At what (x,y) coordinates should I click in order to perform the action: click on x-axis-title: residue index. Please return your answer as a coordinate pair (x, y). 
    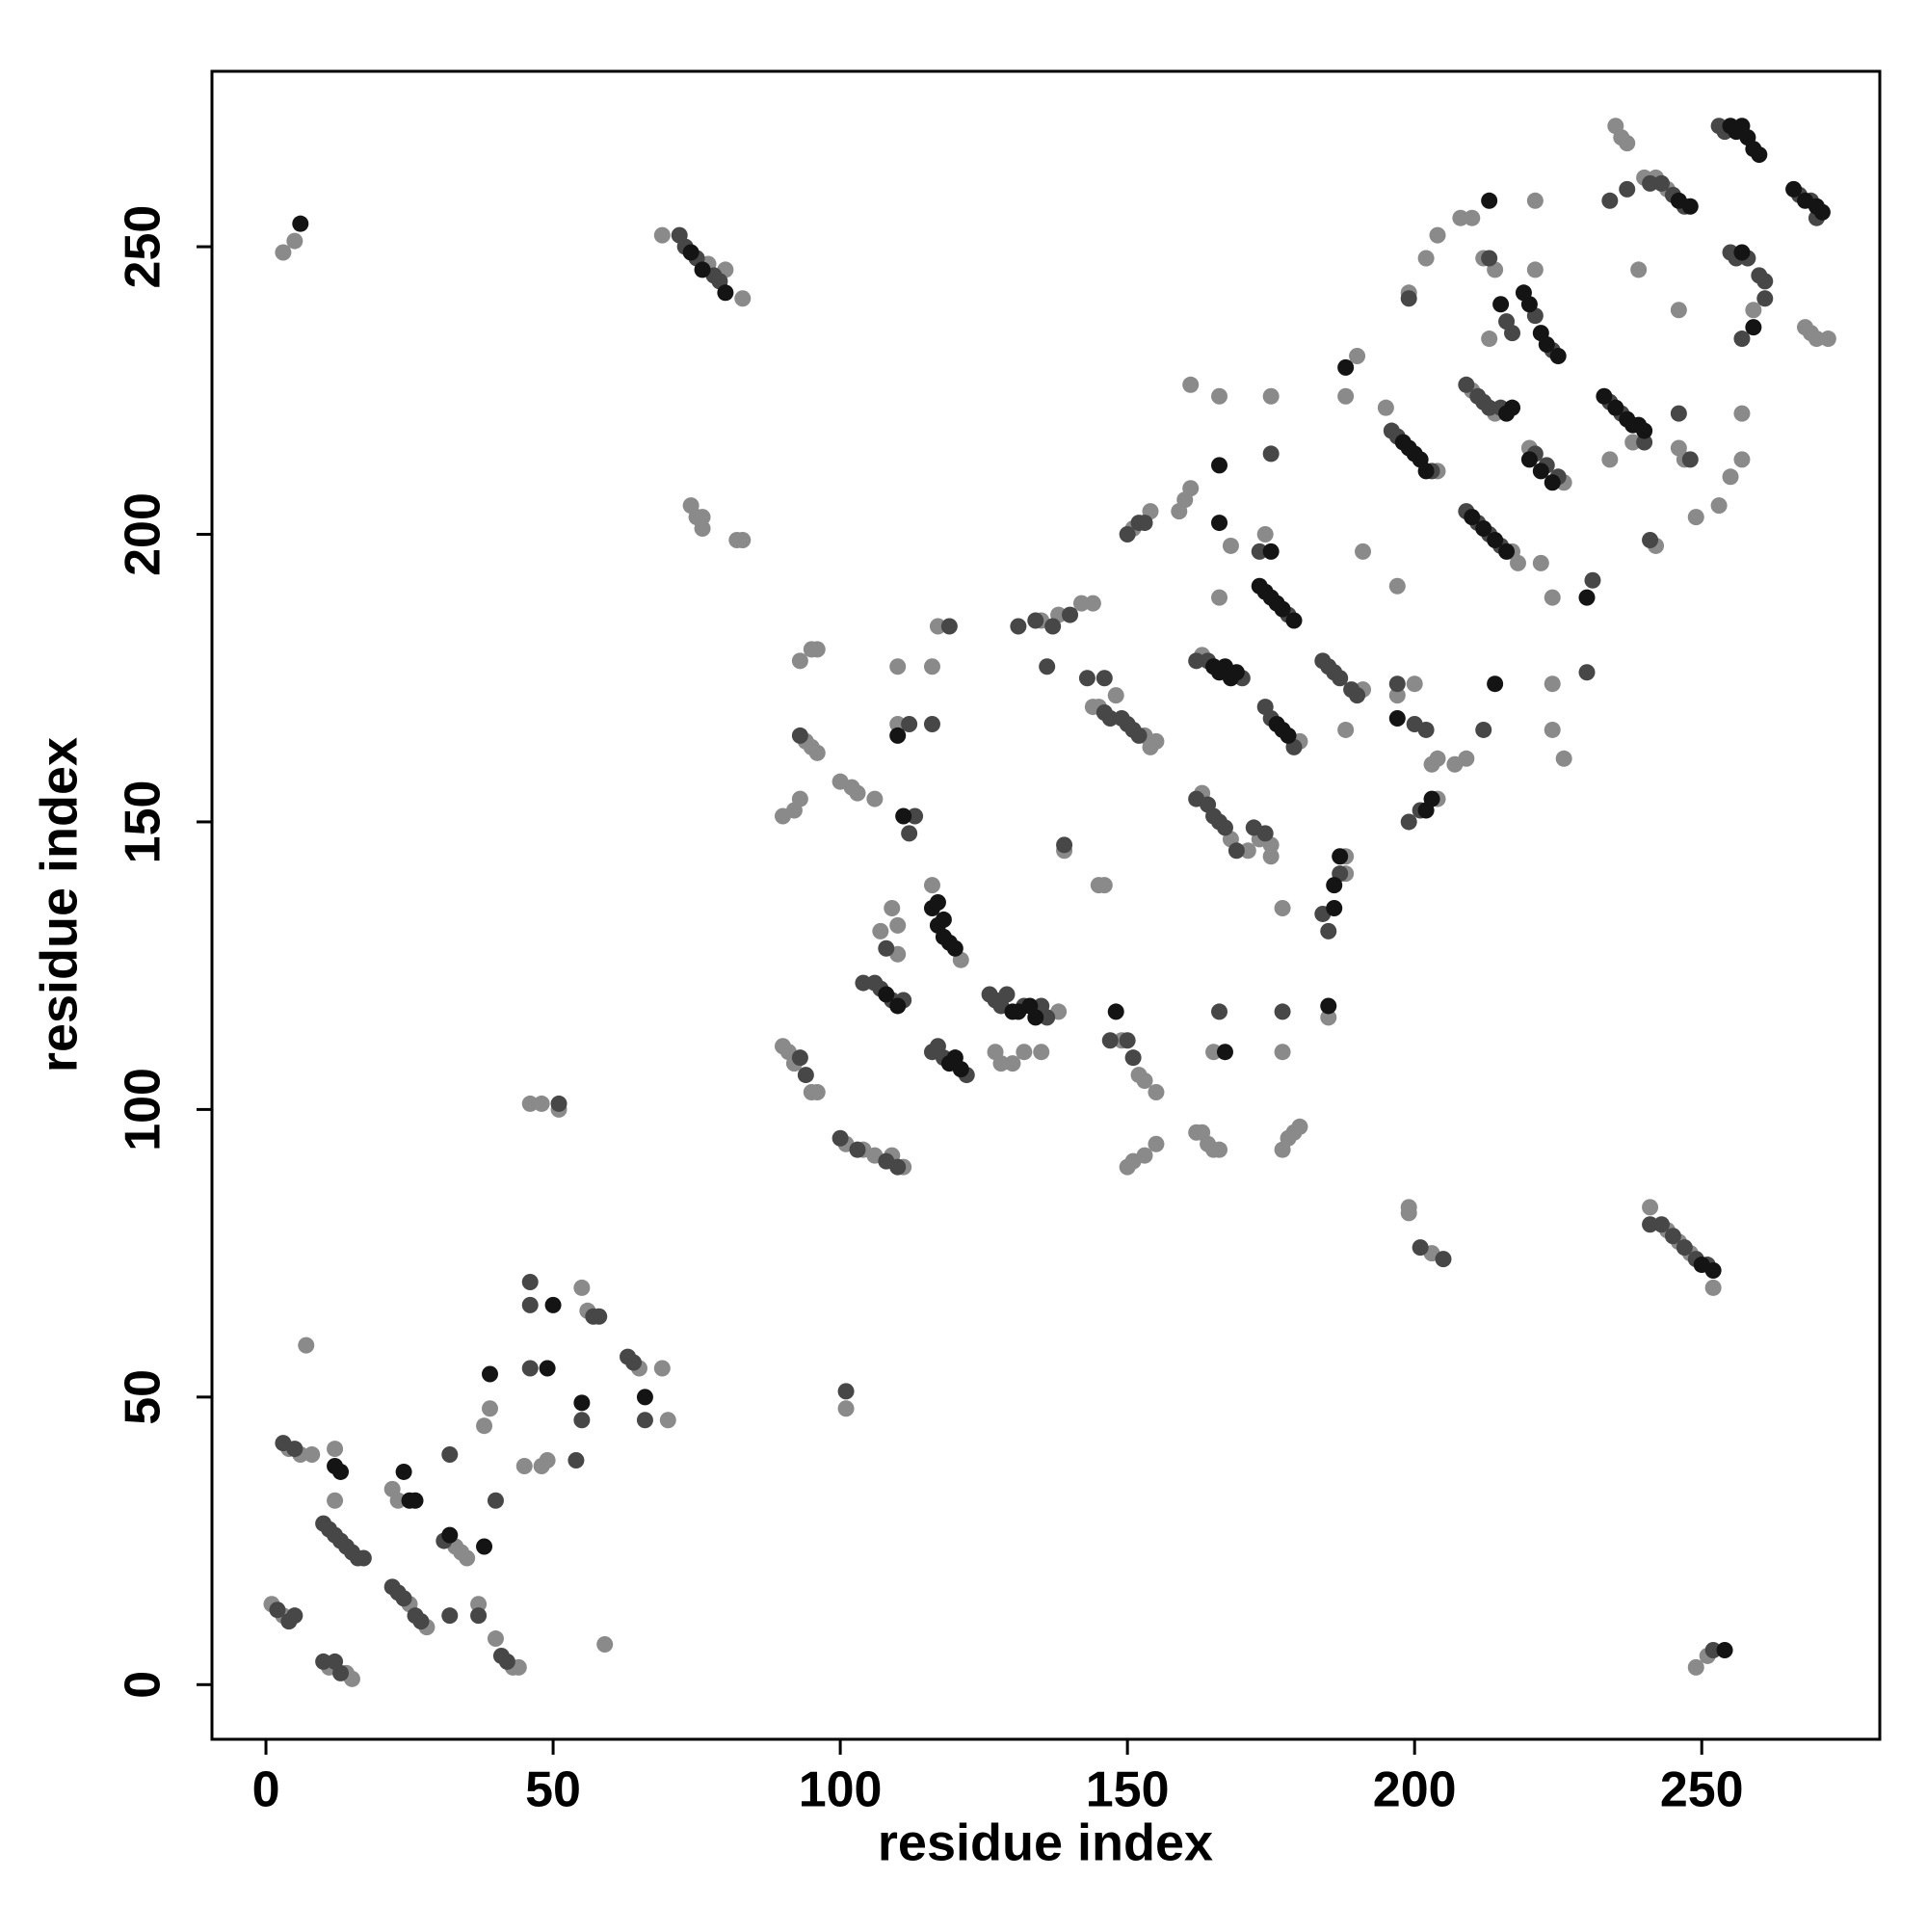
    Looking at the image, I should click on (1045, 1842).